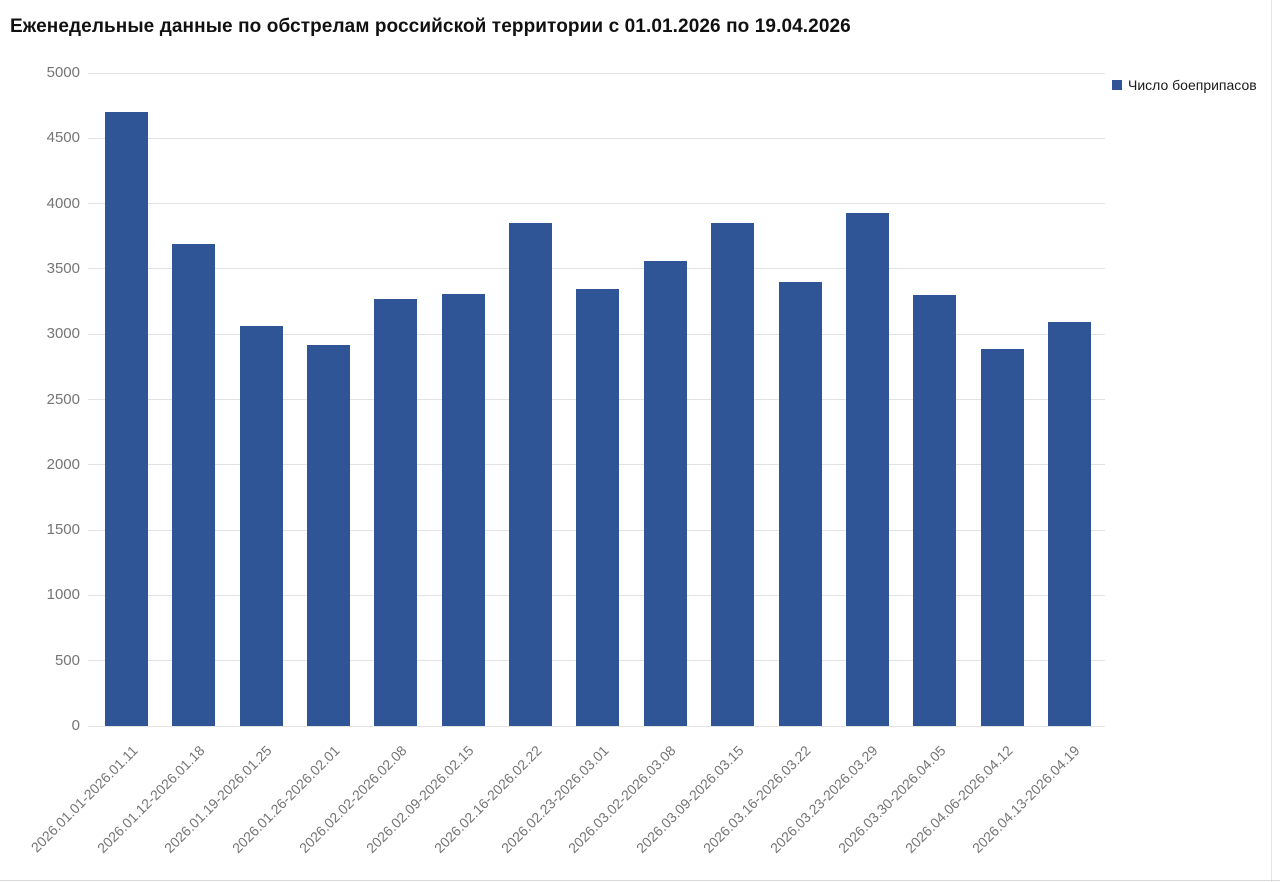 The image size is (1280, 882). I want to click on y-axis-tick-label: 2500, so click(63, 399).